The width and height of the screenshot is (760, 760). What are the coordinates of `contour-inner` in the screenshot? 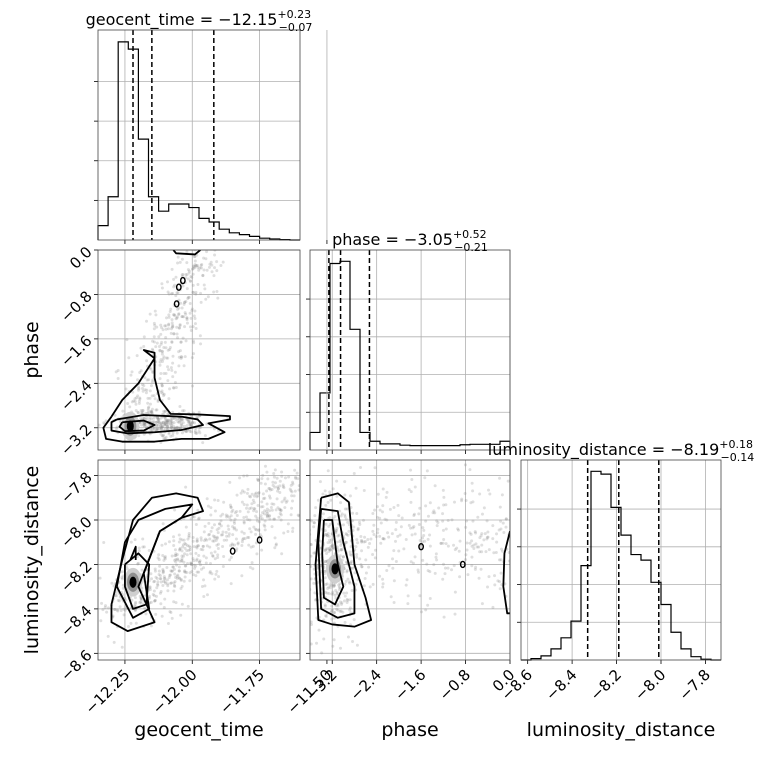 It's located at (157, 424).